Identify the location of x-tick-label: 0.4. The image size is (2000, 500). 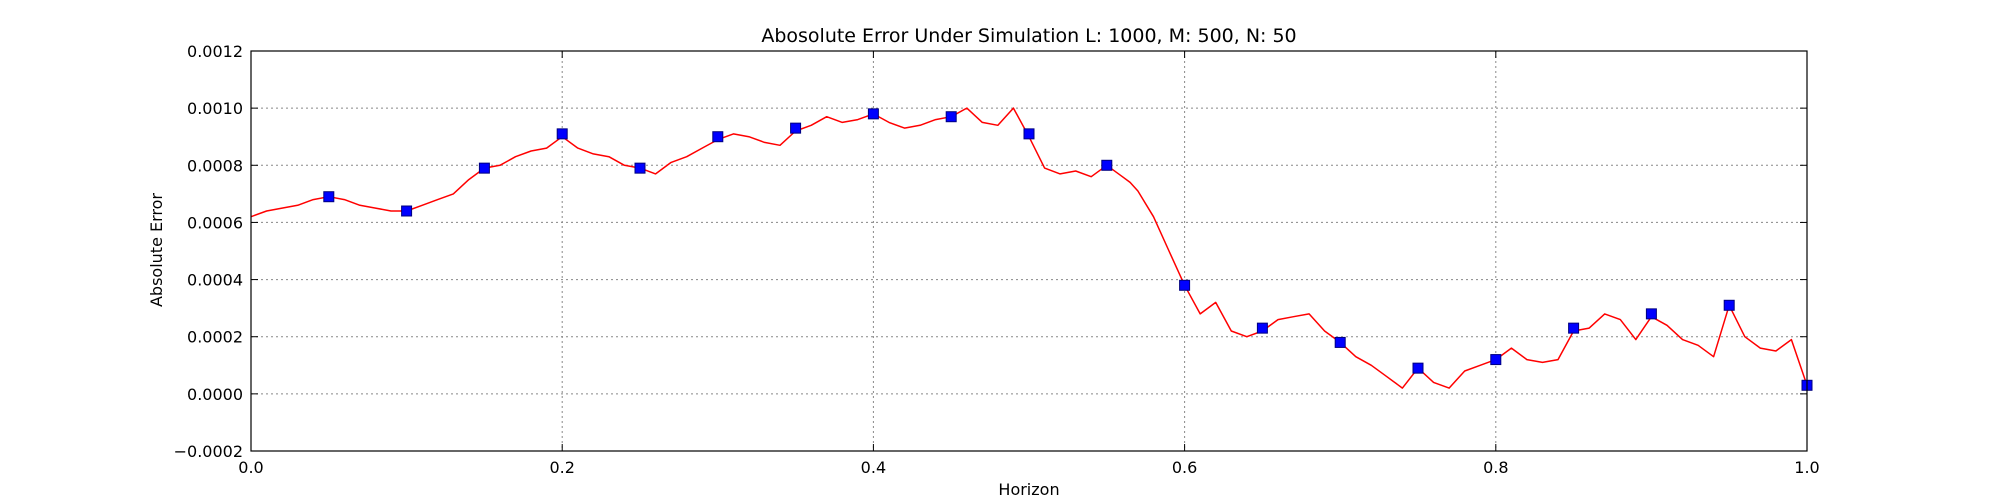
(873, 467).